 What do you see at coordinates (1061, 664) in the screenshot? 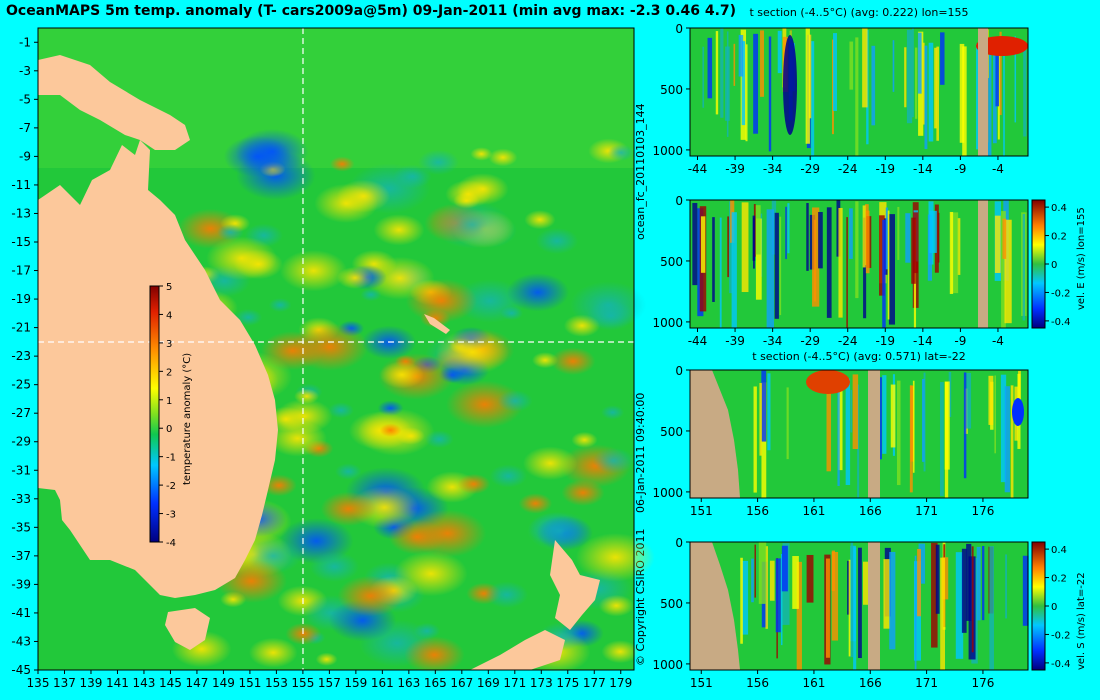
I see `section-colorbar-tick-label: -0.4` at bounding box center [1061, 664].